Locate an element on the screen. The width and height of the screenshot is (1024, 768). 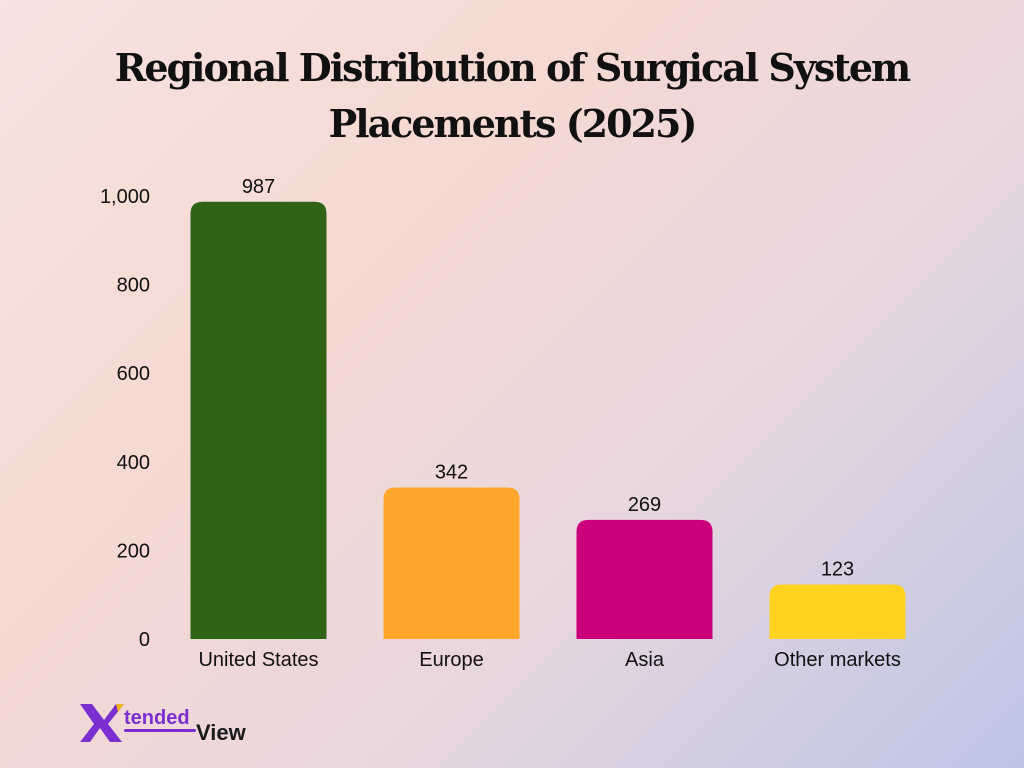
logo-mark-icon is located at coordinates (102, 723).